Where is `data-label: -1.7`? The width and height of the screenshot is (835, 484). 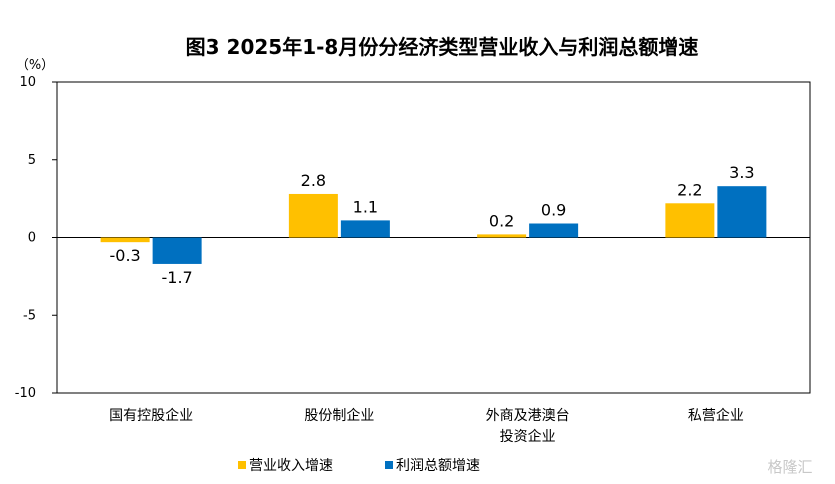 data-label: -1.7 is located at coordinates (177, 277).